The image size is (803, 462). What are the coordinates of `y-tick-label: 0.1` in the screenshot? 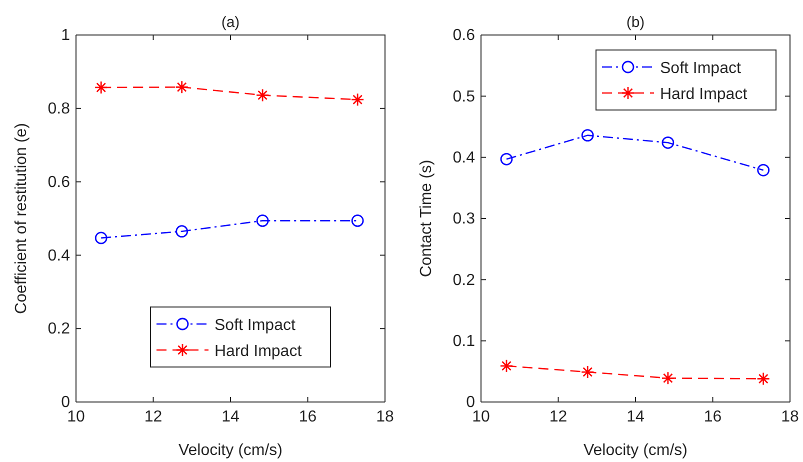 It's located at (464, 341).